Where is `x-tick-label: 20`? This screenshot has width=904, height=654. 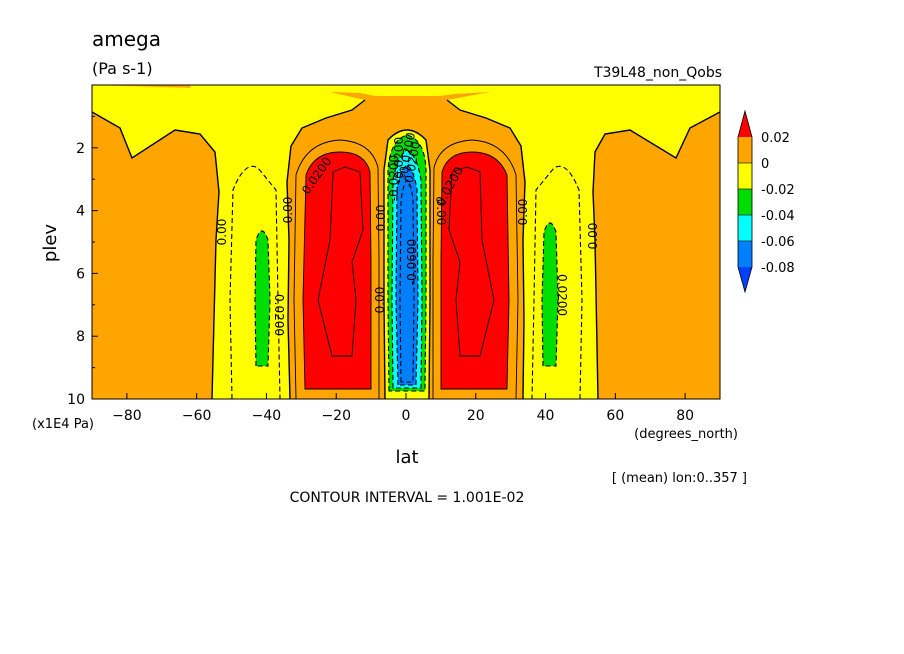 x-tick-label: 20 is located at coordinates (476, 416).